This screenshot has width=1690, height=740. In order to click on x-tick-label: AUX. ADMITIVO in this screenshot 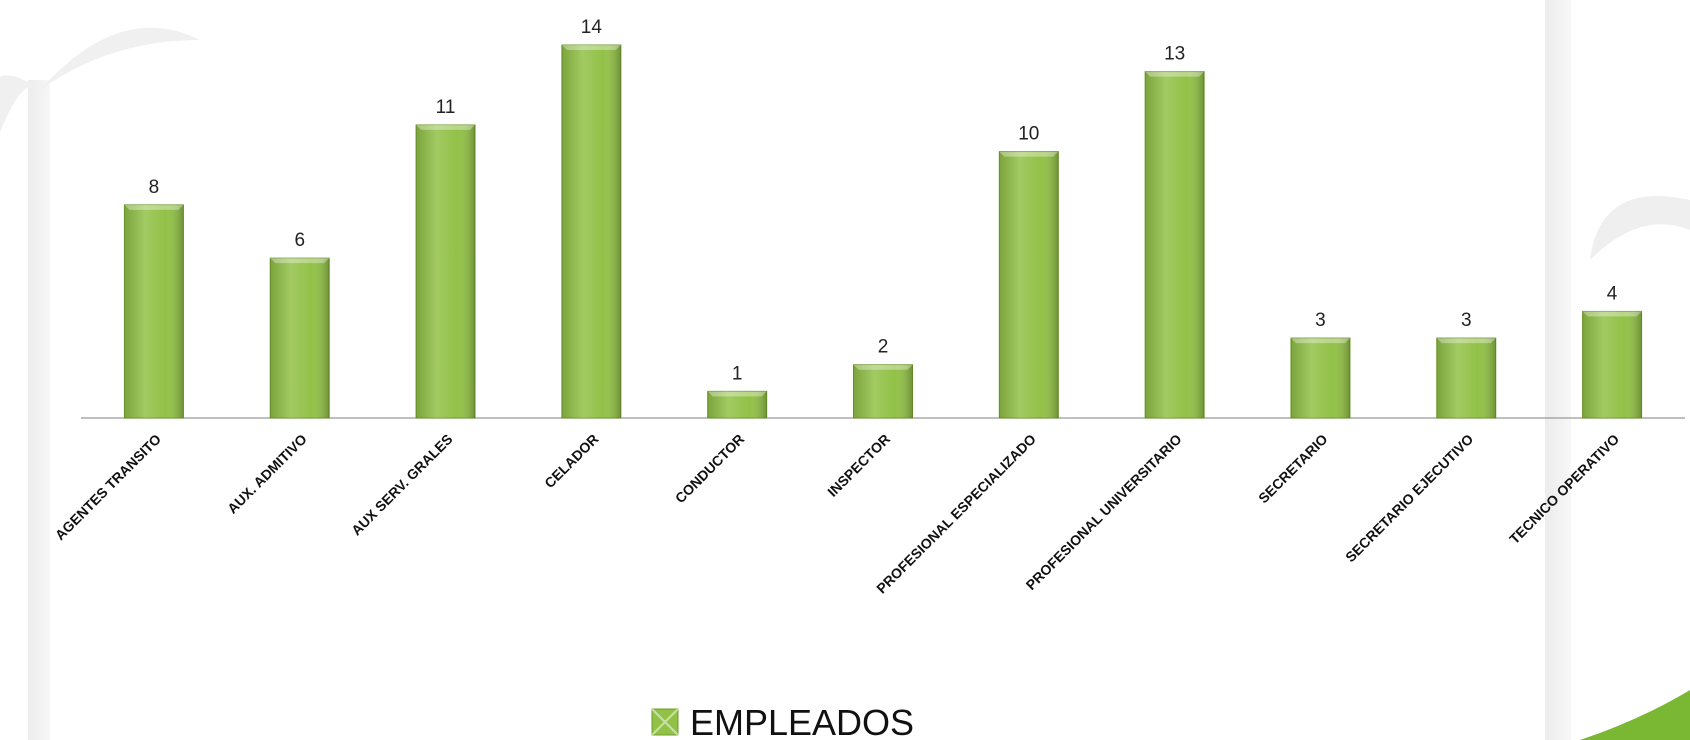, I will do `click(267, 474)`.